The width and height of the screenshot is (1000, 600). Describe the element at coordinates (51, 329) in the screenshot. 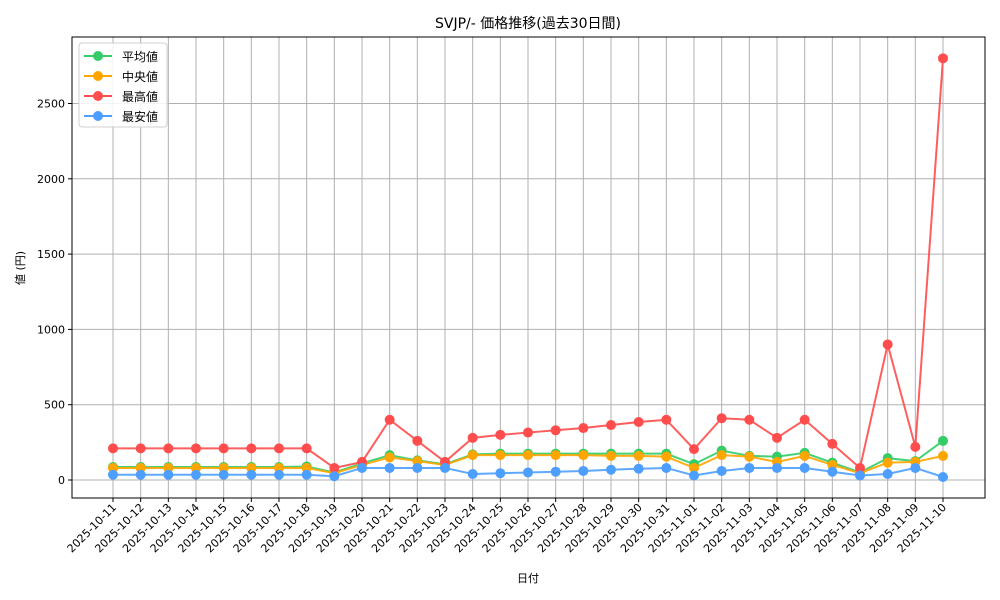

I see `y-tick-label: 1000` at that location.